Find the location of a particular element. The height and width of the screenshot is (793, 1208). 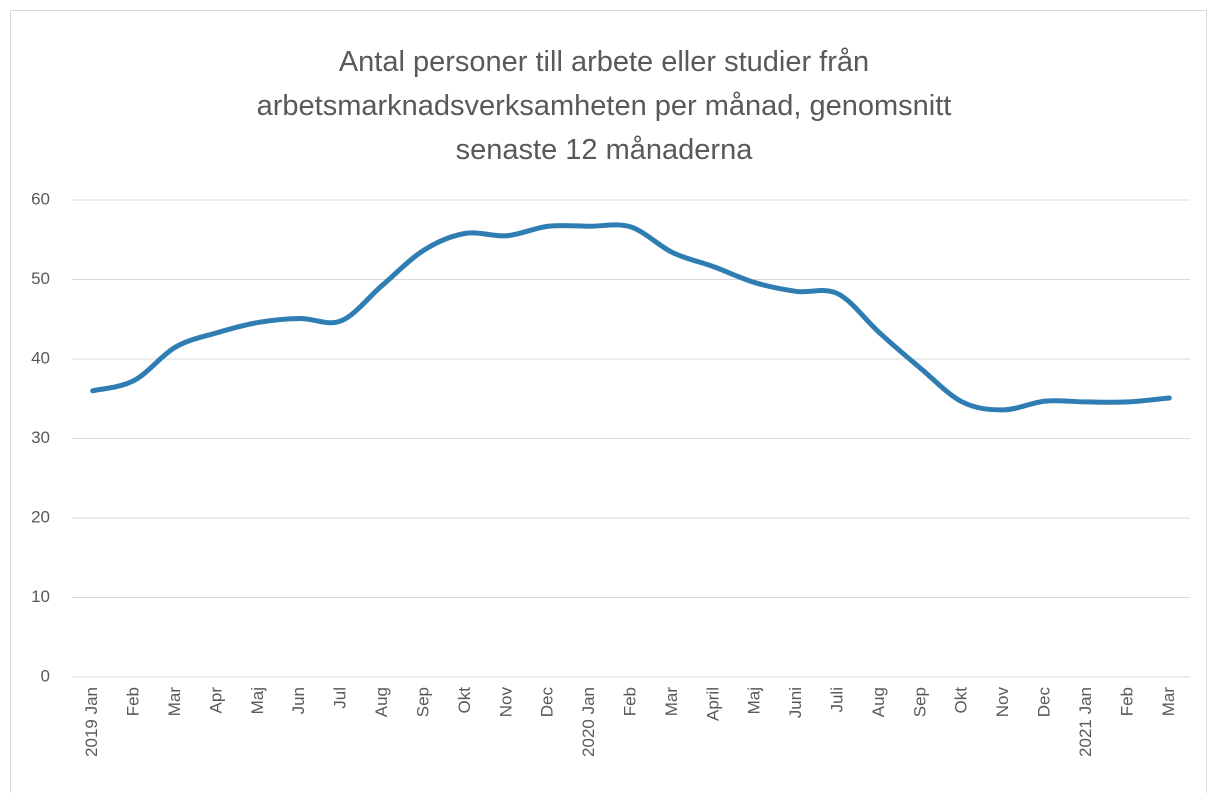

x-tick-label: 2021 Jan is located at coordinates (1085, 722).